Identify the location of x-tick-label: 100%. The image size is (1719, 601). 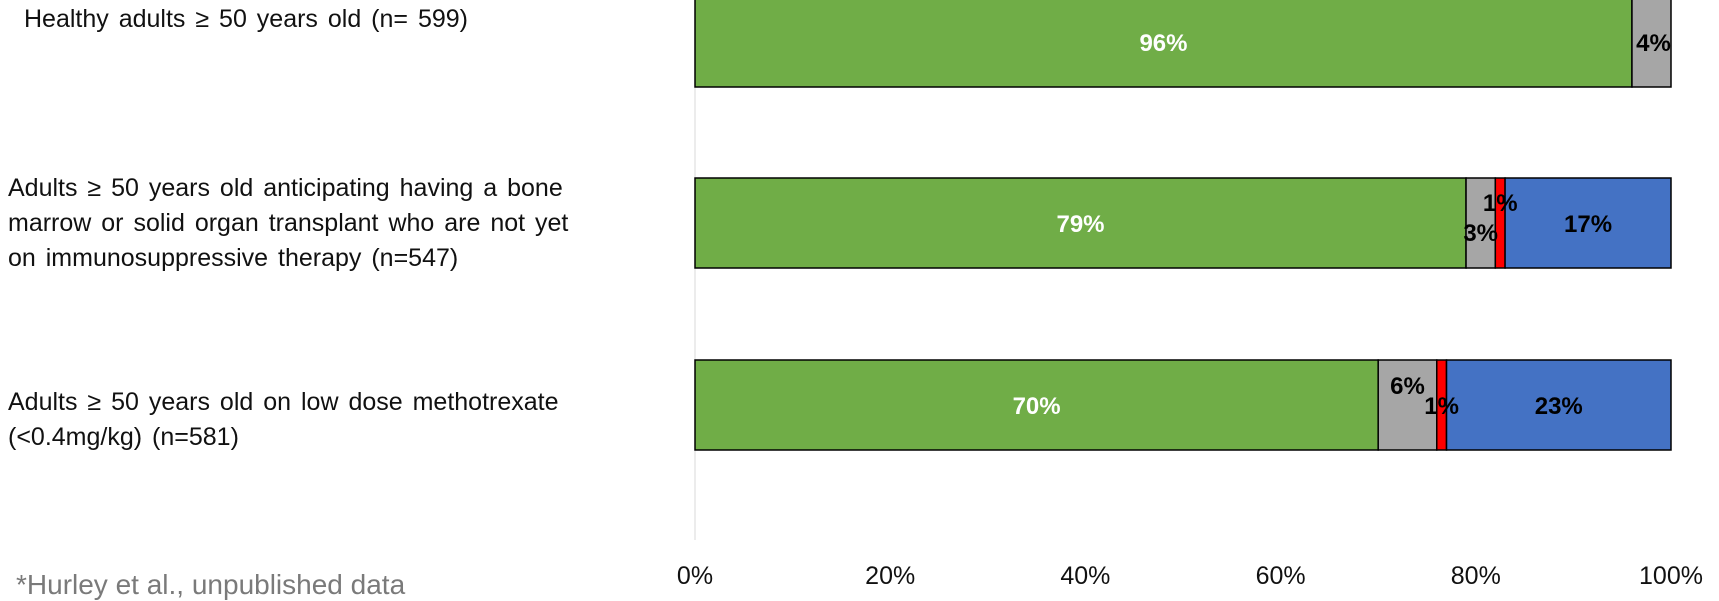
(1671, 574).